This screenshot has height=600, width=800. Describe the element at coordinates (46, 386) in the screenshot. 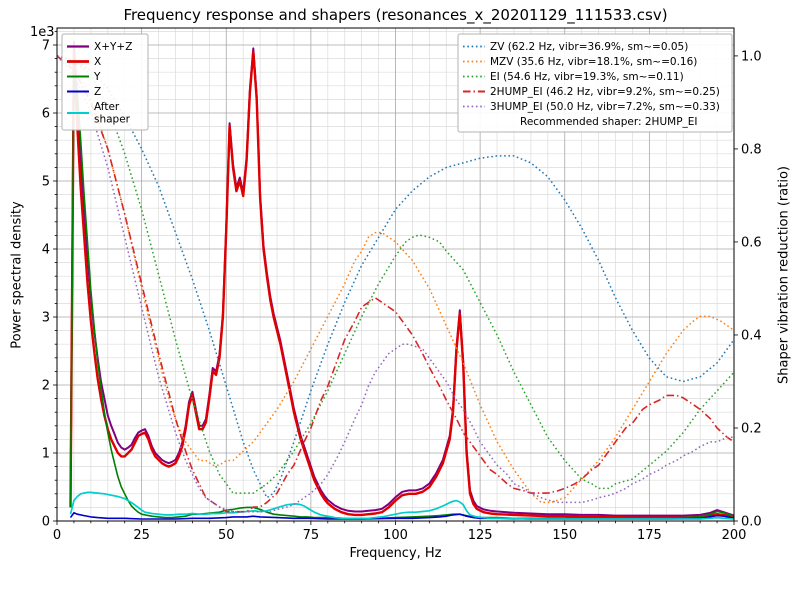

I see `y-tick-label-left: 2` at that location.